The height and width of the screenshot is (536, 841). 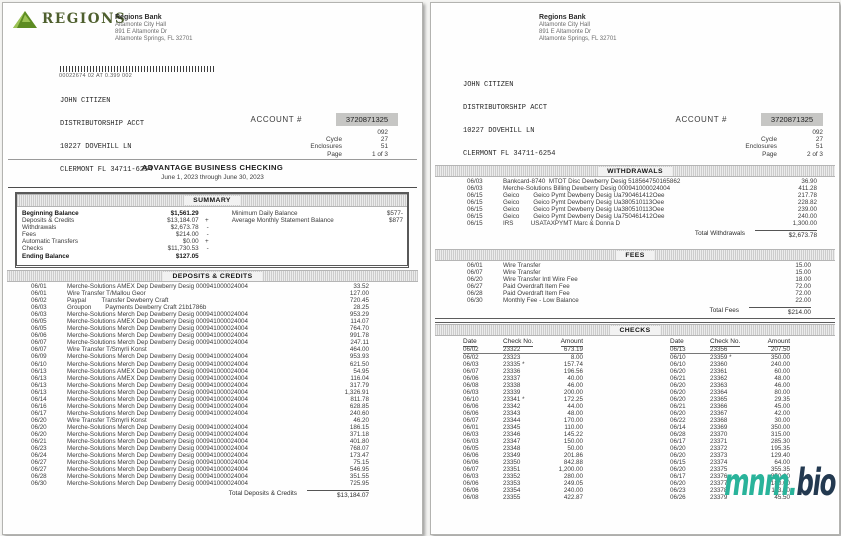 I want to click on recipient-line: 10227 DOVEHILL LN, so click(x=499, y=130).